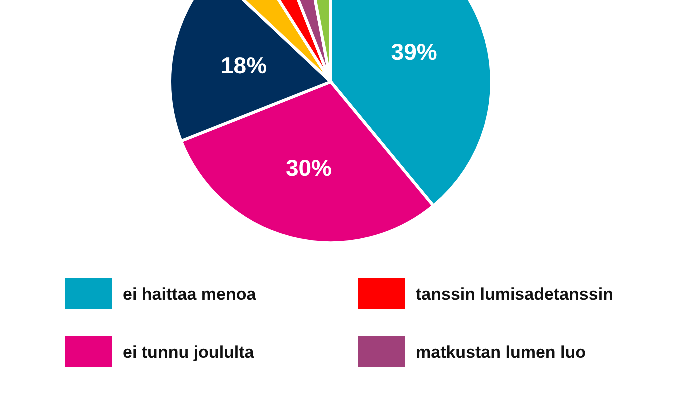 The image size is (700, 394). I want to click on legend-label: matkustan lumen luo, so click(501, 352).